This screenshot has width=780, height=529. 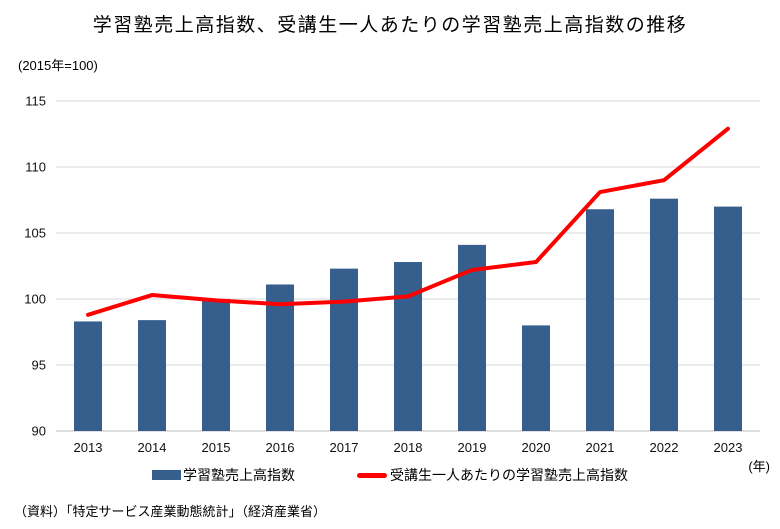 What do you see at coordinates (408, 346) in the screenshot?
I see `bar-2018` at bounding box center [408, 346].